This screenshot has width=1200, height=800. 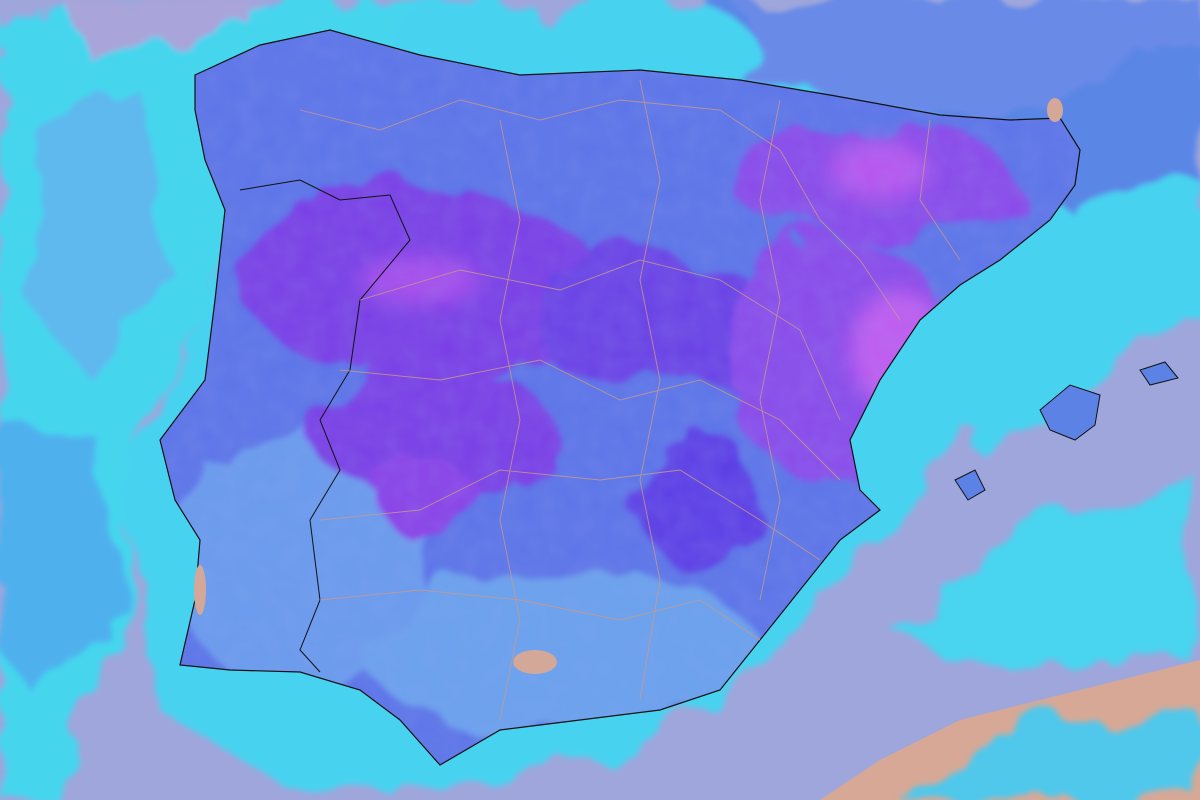 What do you see at coordinates (970, 59) in the screenshot?
I see `france-precipitation` at bounding box center [970, 59].